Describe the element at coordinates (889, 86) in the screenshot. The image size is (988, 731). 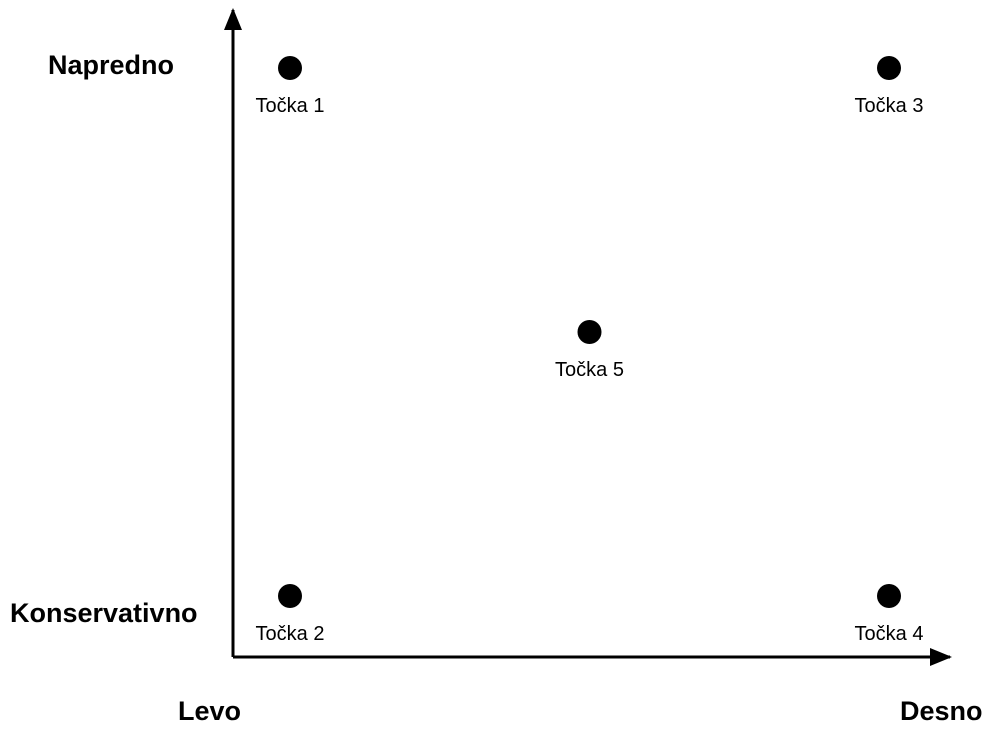
I see `point-3: Točka 3` at that location.